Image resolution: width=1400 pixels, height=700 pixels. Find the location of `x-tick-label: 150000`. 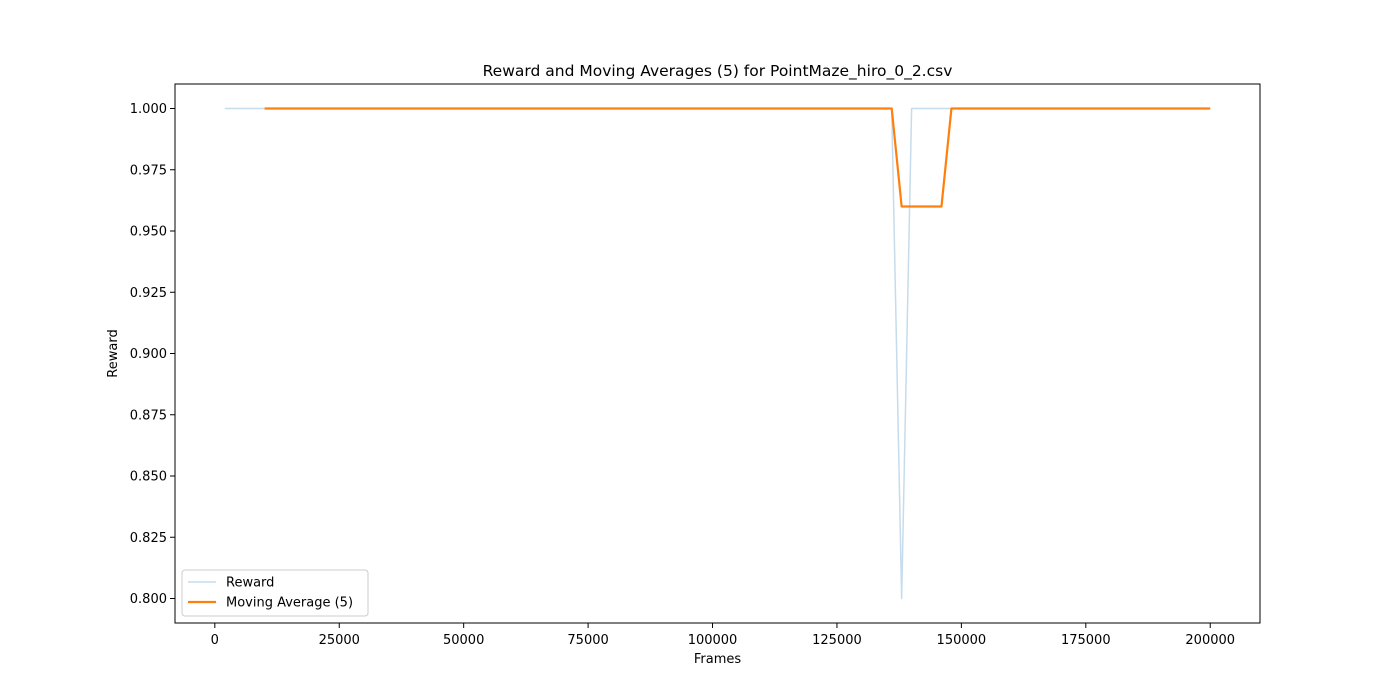

x-tick-label: 150000 is located at coordinates (962, 640).